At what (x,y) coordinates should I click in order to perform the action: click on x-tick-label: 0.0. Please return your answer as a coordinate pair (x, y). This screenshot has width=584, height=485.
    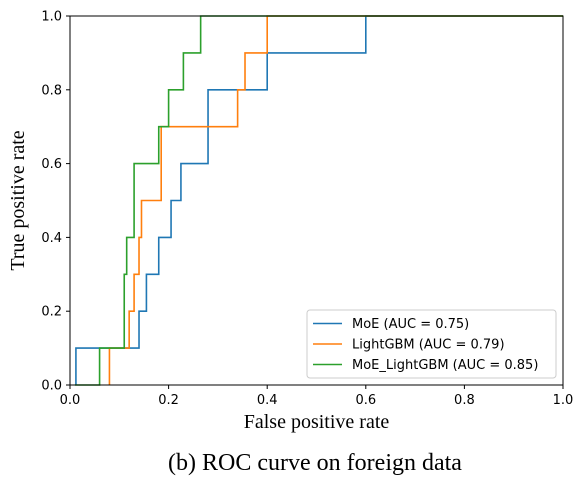
    Looking at the image, I should click on (70, 400).